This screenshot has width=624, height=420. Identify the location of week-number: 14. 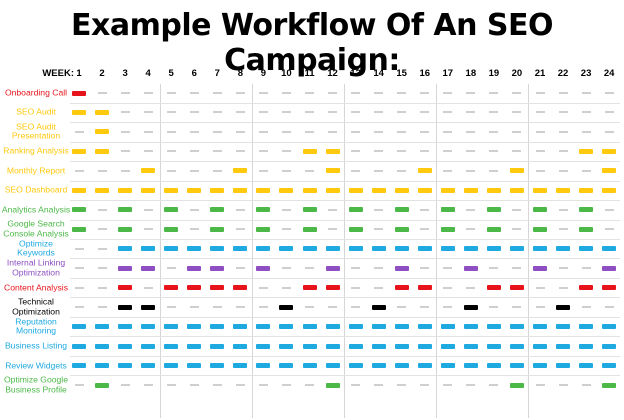
(378, 73).